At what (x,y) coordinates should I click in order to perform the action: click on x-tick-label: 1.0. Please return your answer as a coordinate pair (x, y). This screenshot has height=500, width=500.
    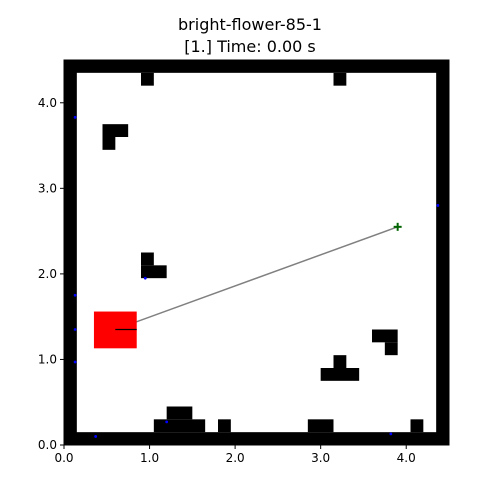
    Looking at the image, I should click on (149, 458).